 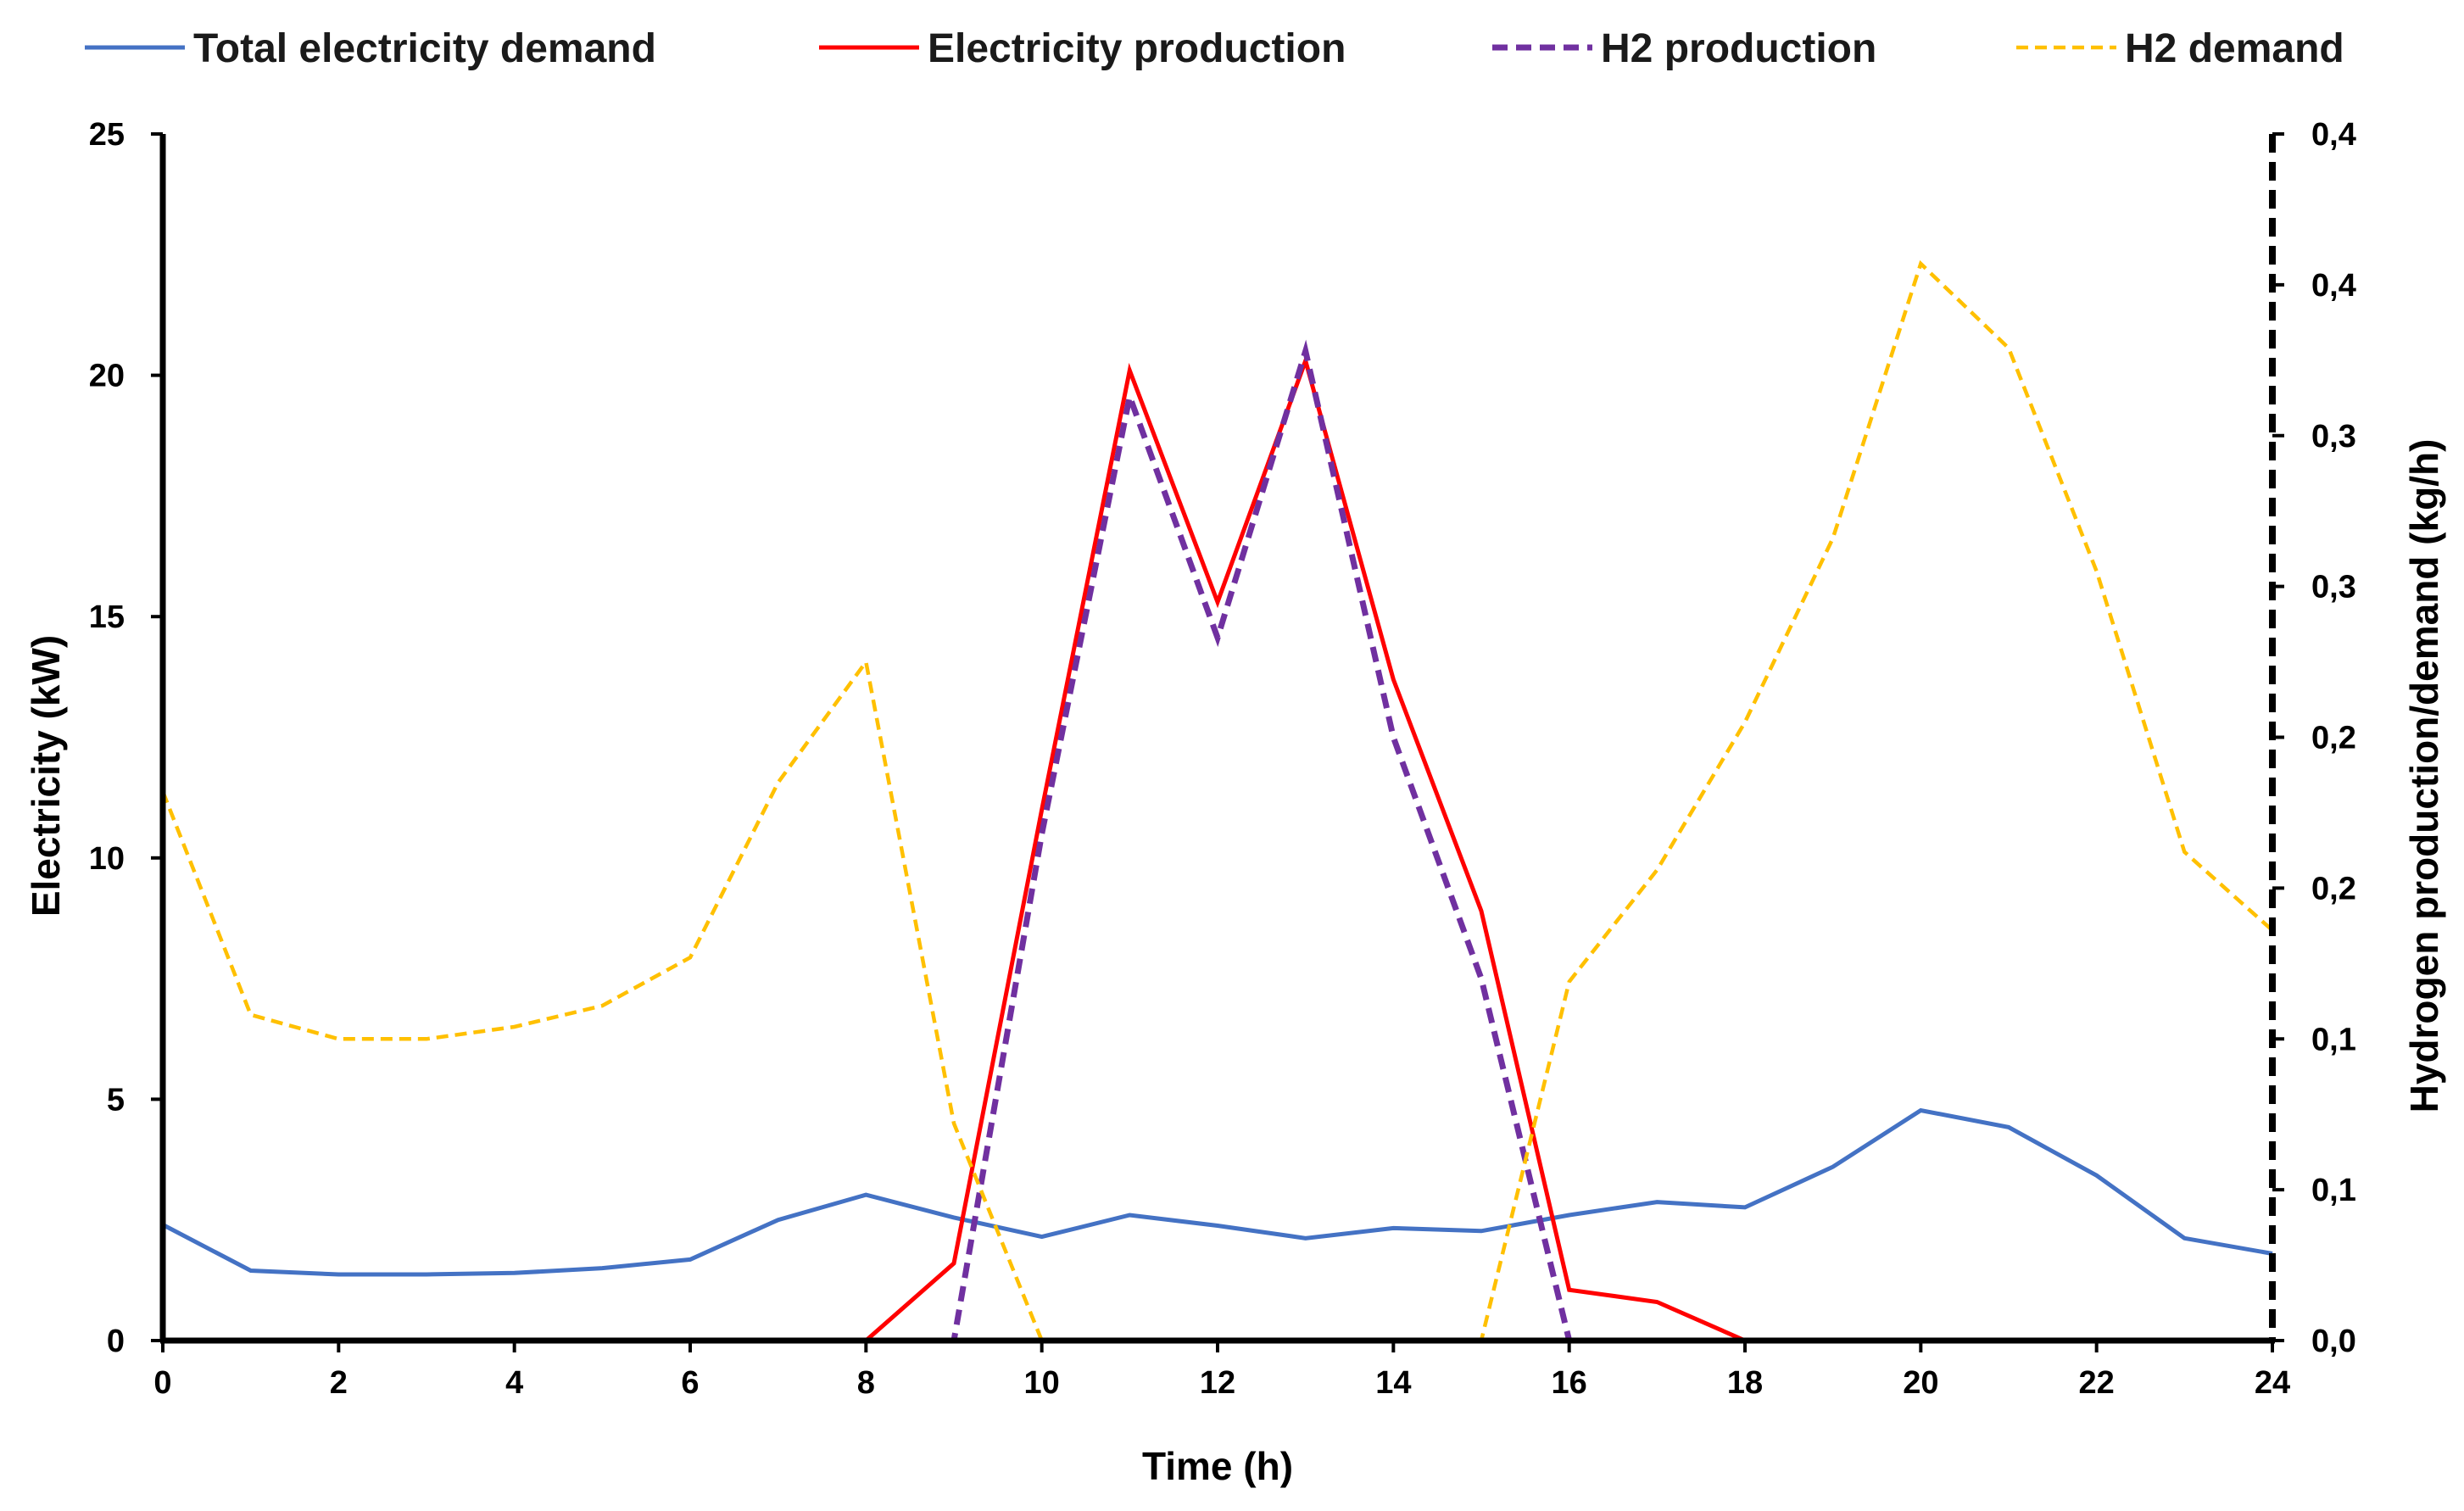 What do you see at coordinates (107, 859) in the screenshot?
I see `y-tick-label-left: 10` at bounding box center [107, 859].